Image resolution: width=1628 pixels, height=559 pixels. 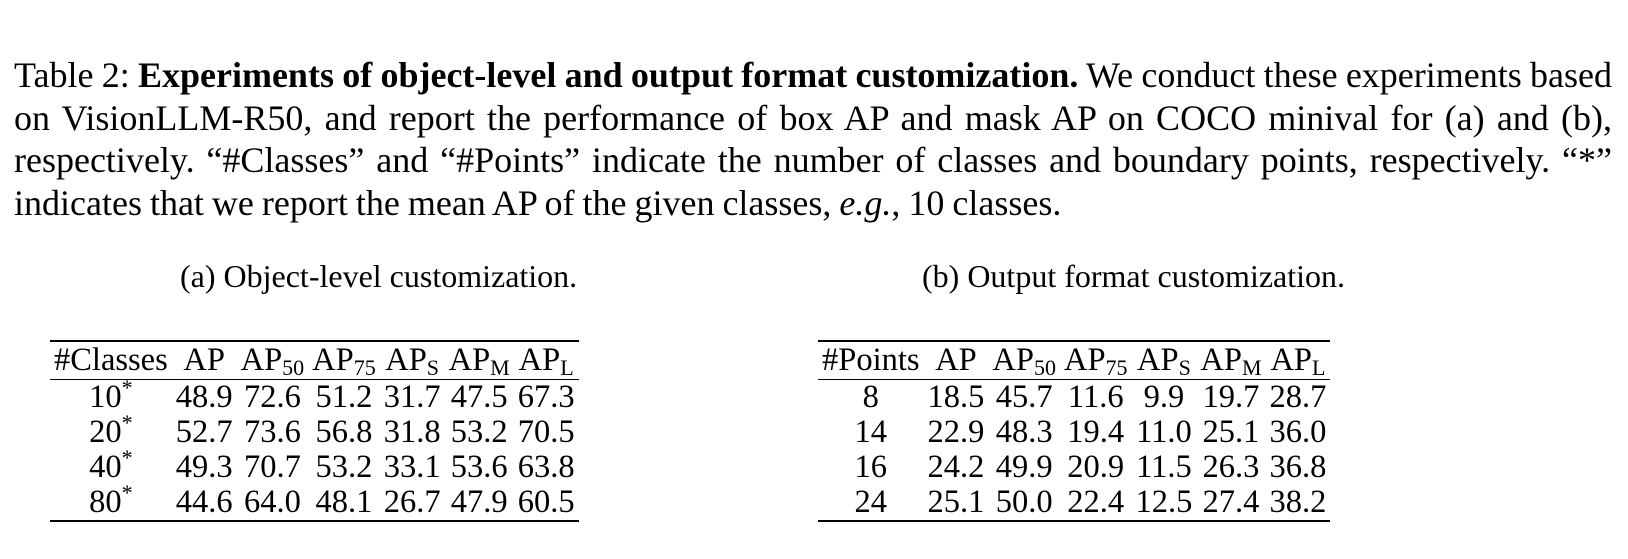 What do you see at coordinates (314, 360) in the screenshot?
I see `header-row: #Classes AP AP50 AP75 APS APM APL` at bounding box center [314, 360].